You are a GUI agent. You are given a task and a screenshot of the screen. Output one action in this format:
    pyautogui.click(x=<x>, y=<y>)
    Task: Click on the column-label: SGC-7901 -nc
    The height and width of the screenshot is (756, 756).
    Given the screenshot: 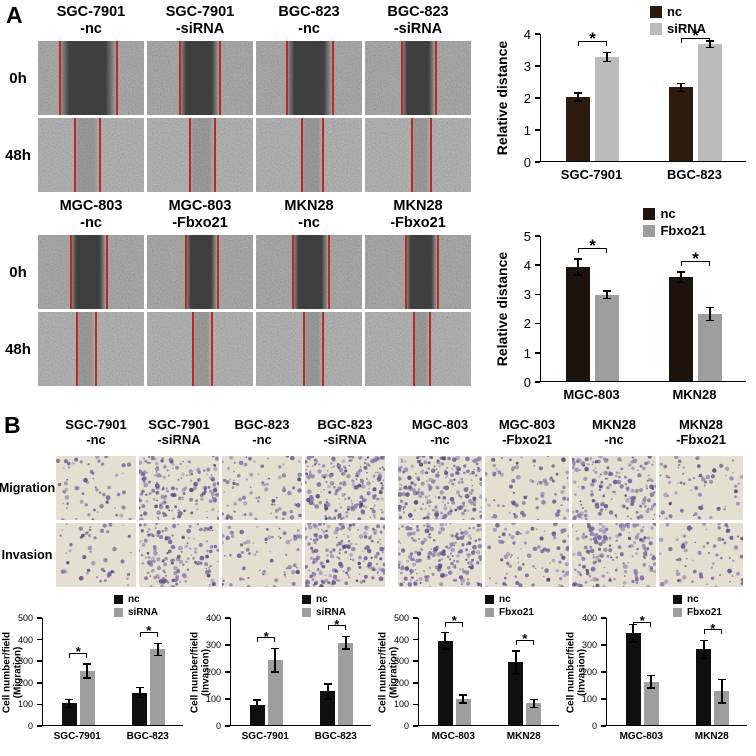 What is the action you would take?
    pyautogui.click(x=96, y=432)
    